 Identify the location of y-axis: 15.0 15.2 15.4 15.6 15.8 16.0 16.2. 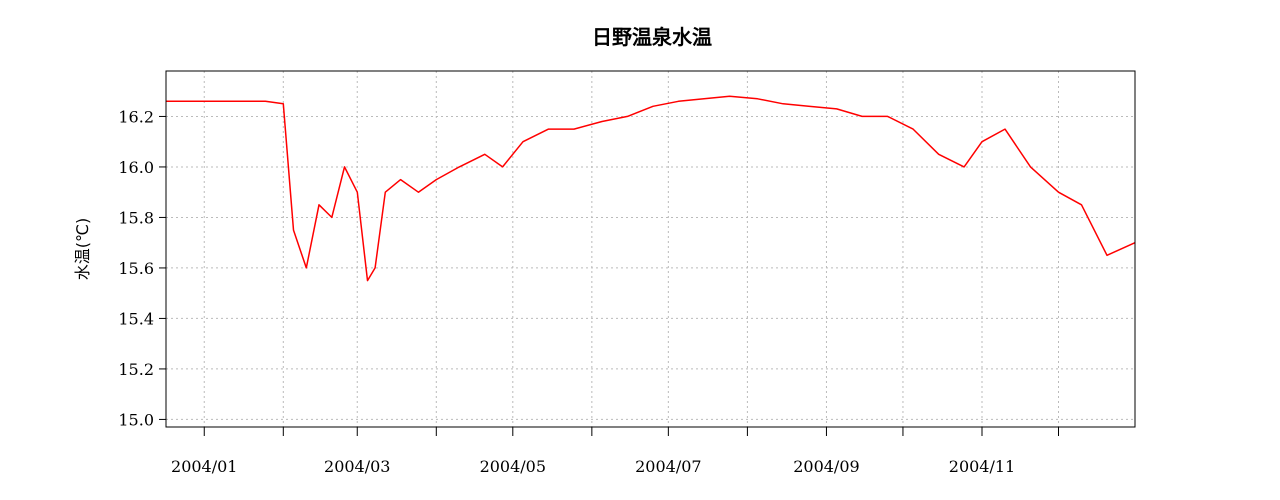
(142, 268).